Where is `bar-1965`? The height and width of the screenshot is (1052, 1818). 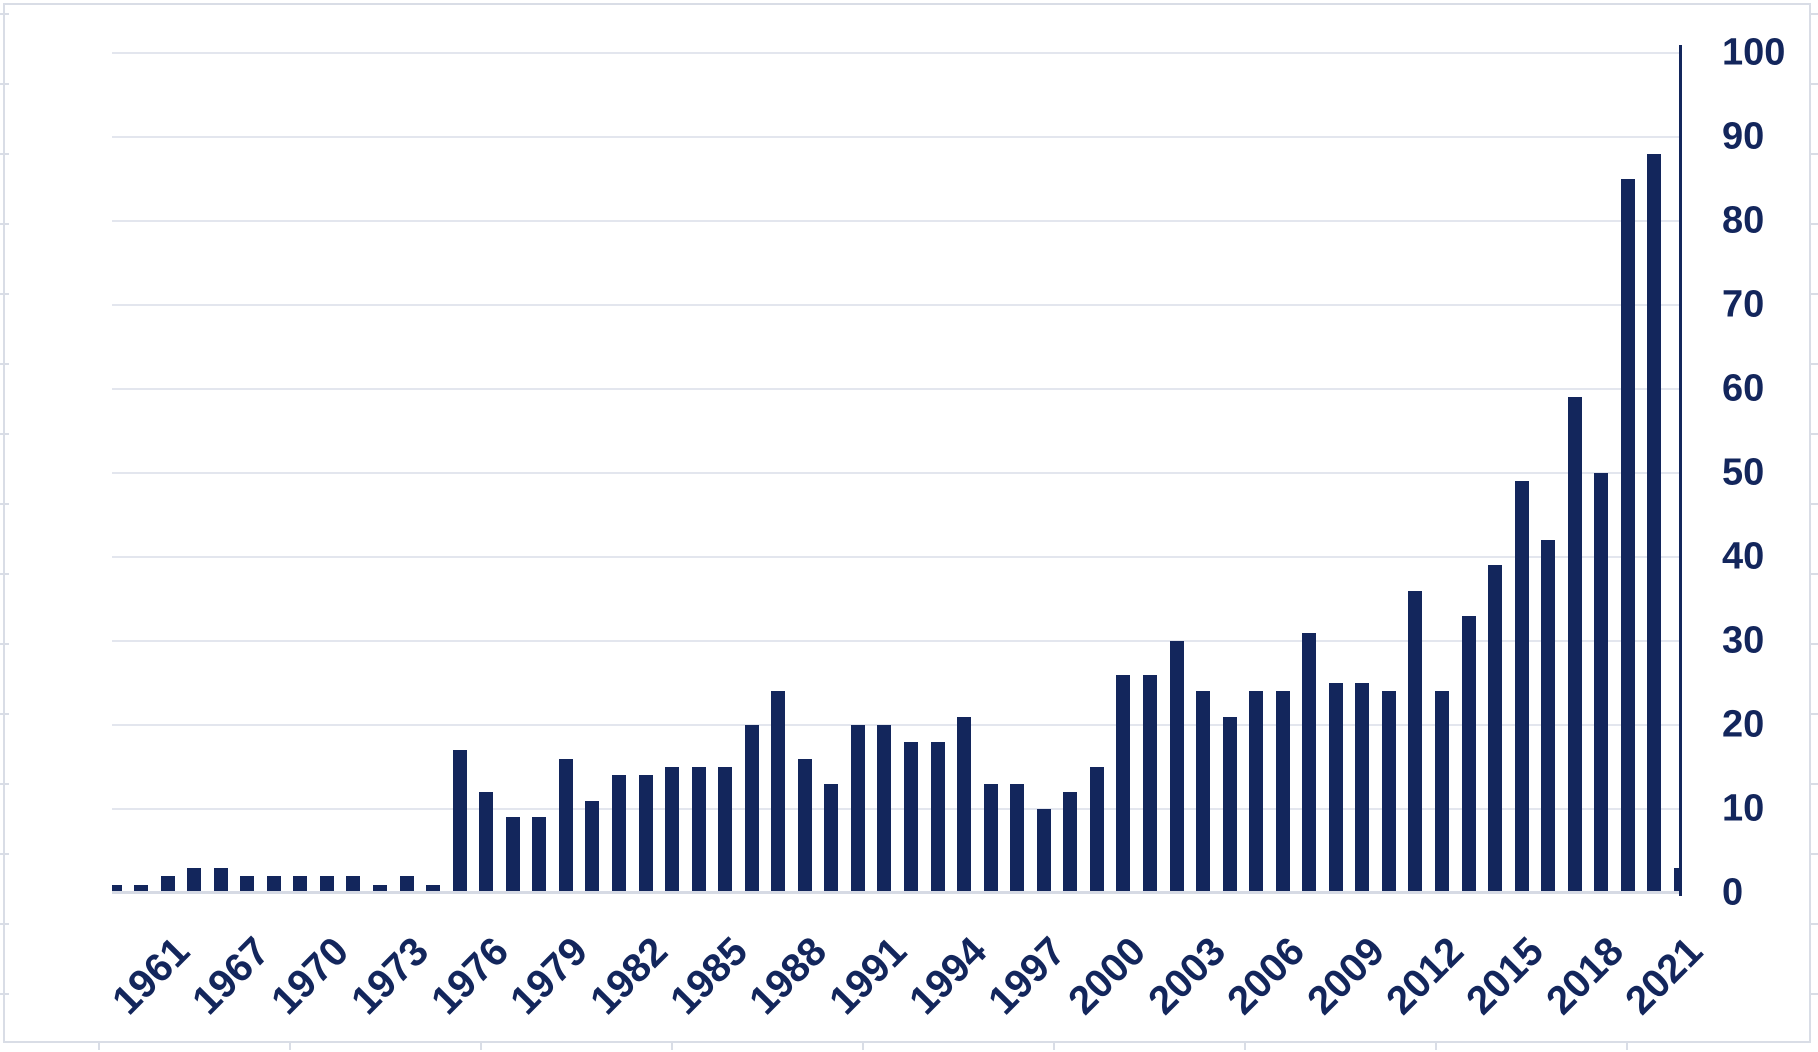
bar-1965 is located at coordinates (194, 880).